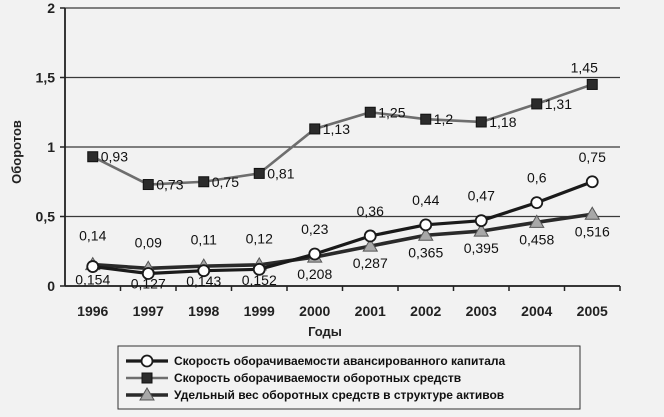  What do you see at coordinates (370, 311) in the screenshot?
I see `x-tick-label: 2001` at bounding box center [370, 311].